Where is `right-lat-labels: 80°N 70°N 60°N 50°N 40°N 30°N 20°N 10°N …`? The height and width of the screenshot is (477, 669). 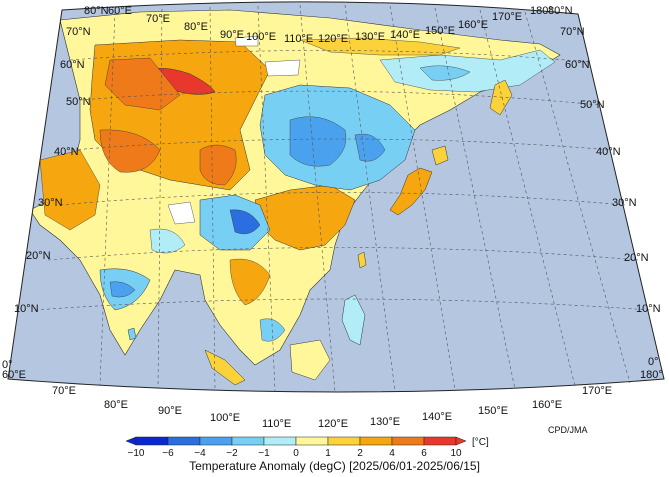
right-lat-labels: 80°N 70°N 60°N 50°N 40°N 30°N 20°N 10°N … is located at coordinates (604, 186).